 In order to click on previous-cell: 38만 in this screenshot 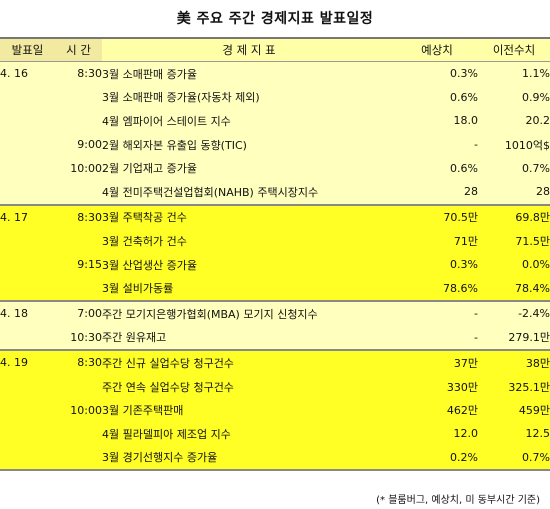, I will do `click(514, 362)`.